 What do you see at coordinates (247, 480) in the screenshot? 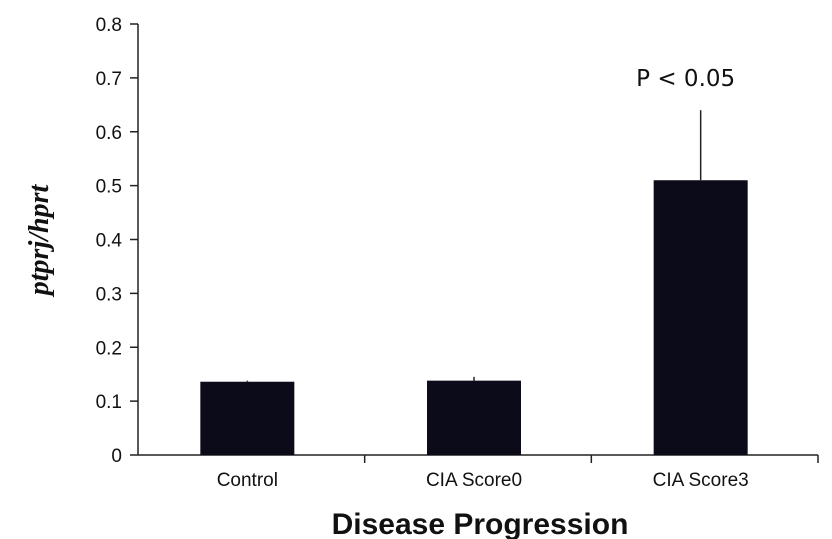
I see `x-tick-label: Control` at bounding box center [247, 480].